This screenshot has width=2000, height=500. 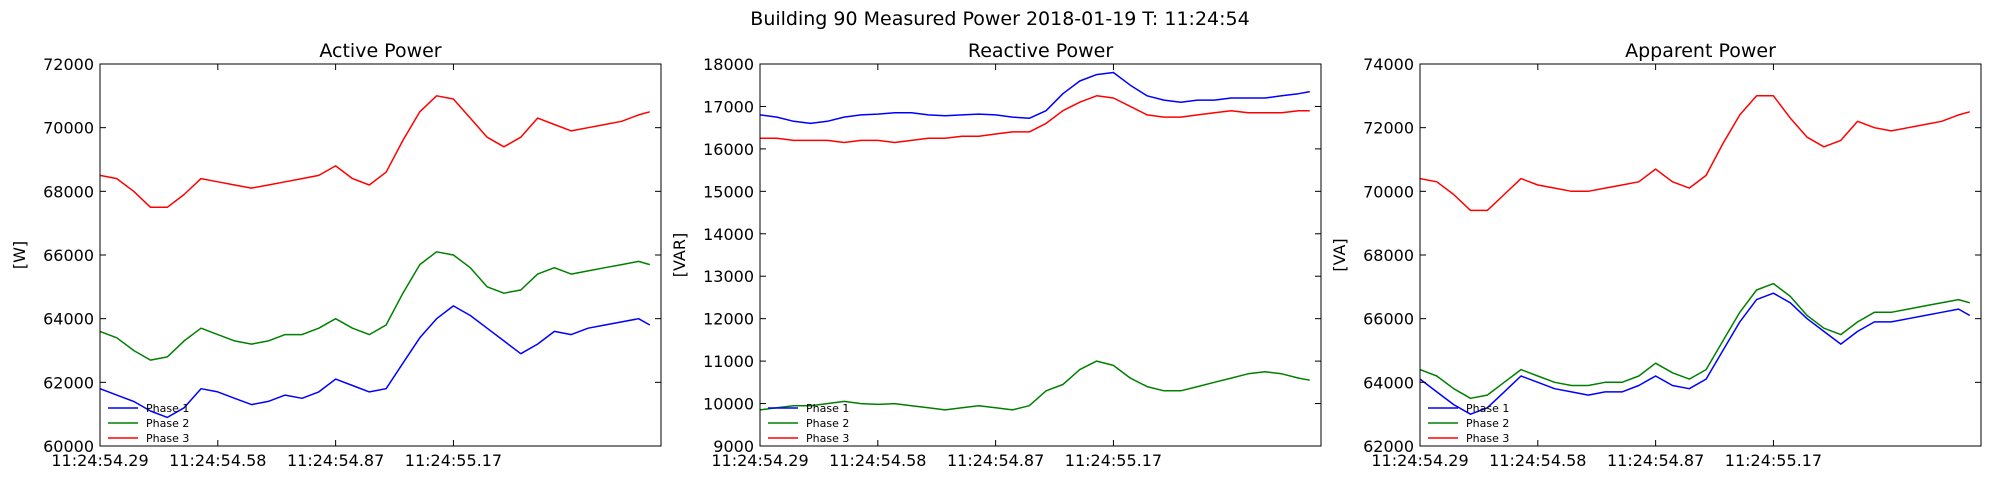 I want to click on y-tick-label: 74000, so click(x=1388, y=64).